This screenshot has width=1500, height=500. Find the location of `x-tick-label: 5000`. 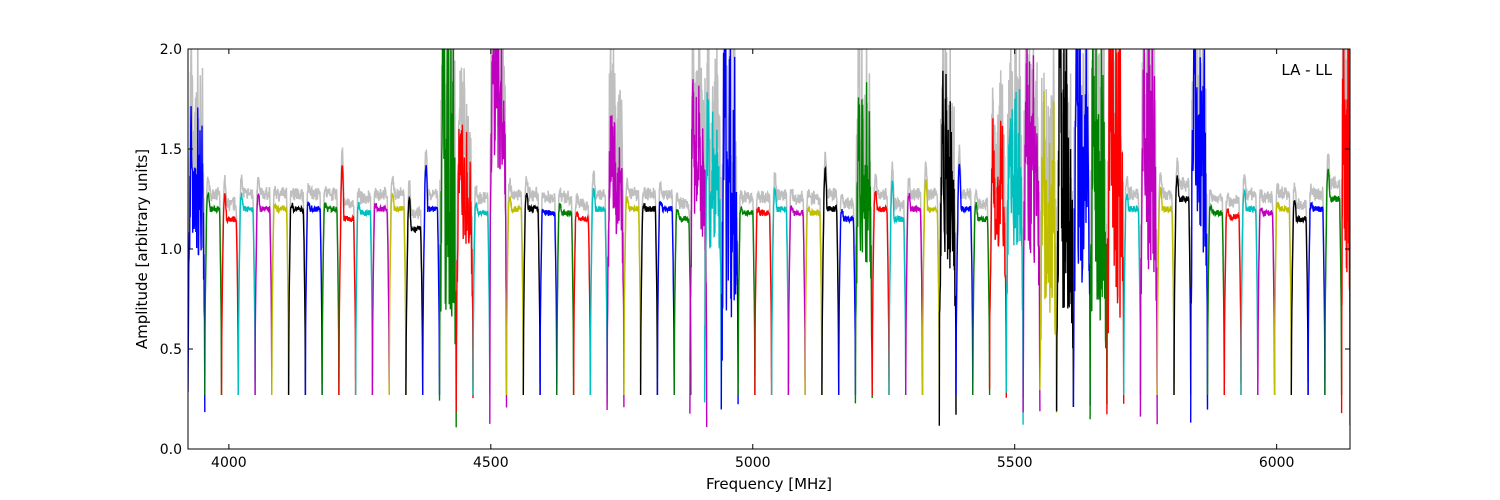

x-tick-label: 5000 is located at coordinates (753, 463).